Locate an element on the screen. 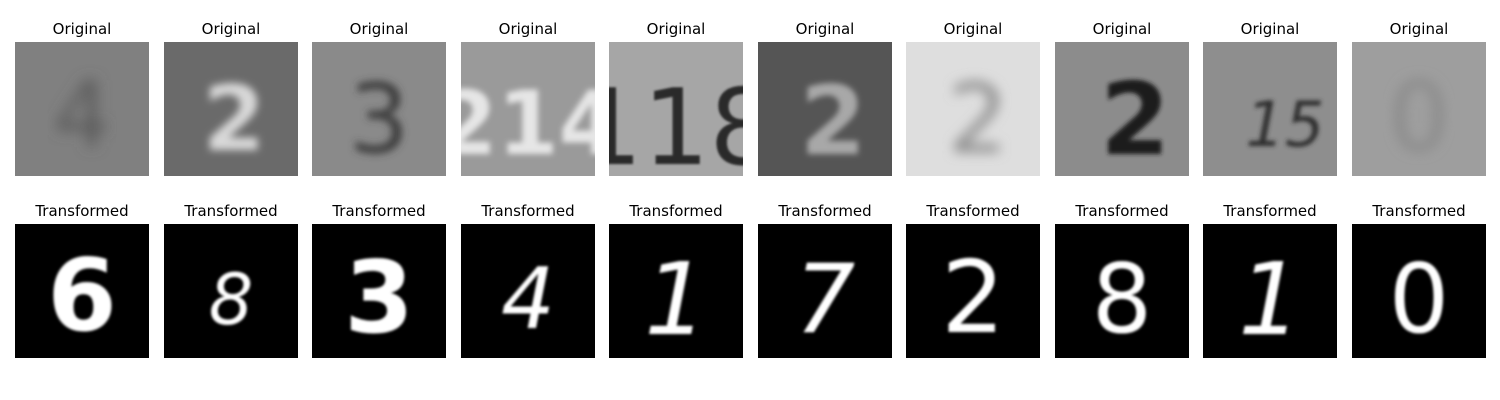  transformed-image-2: 8 is located at coordinates (231, 291).